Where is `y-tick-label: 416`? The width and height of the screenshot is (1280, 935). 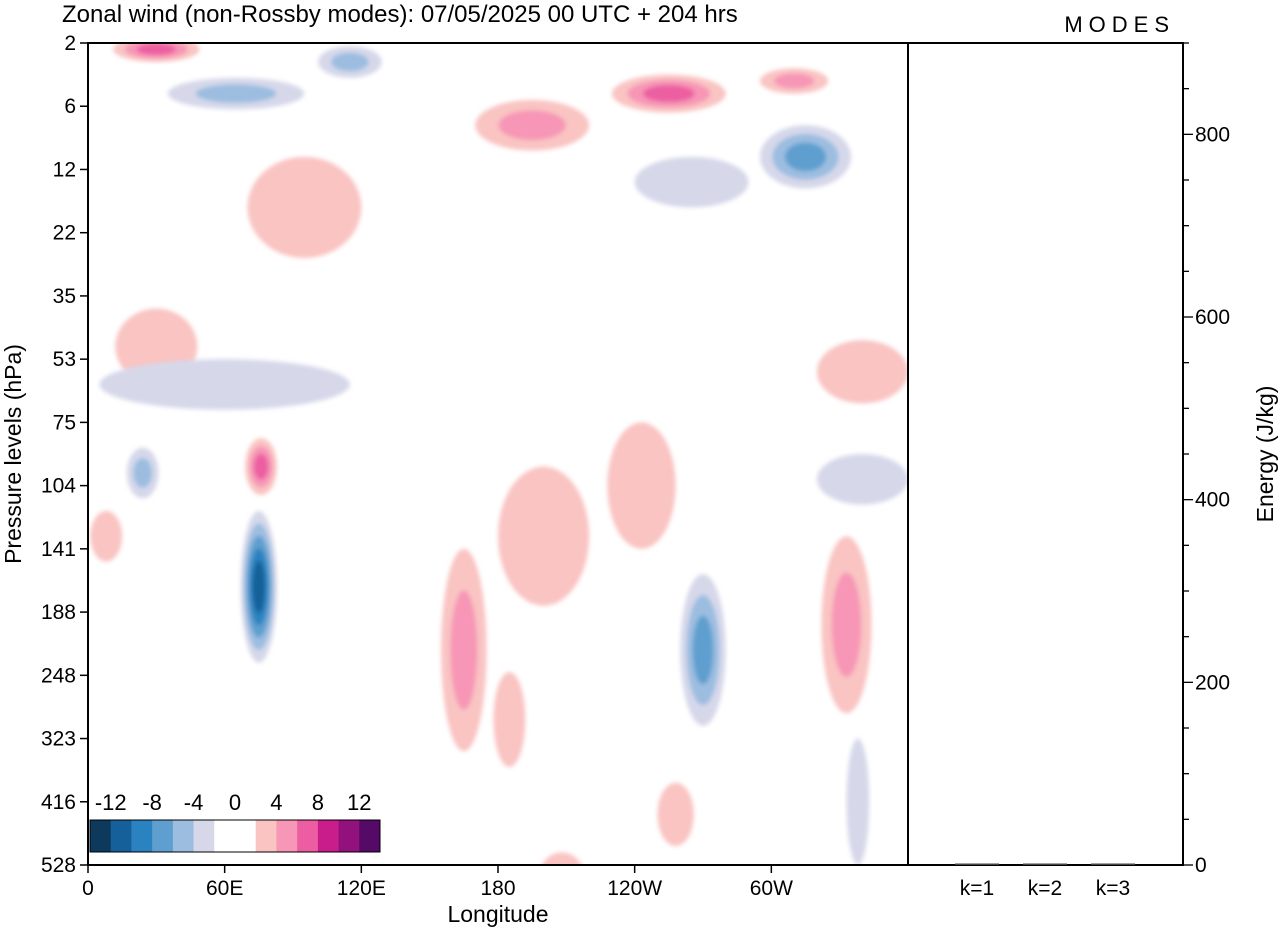
y-tick-label: 416 is located at coordinates (58, 802).